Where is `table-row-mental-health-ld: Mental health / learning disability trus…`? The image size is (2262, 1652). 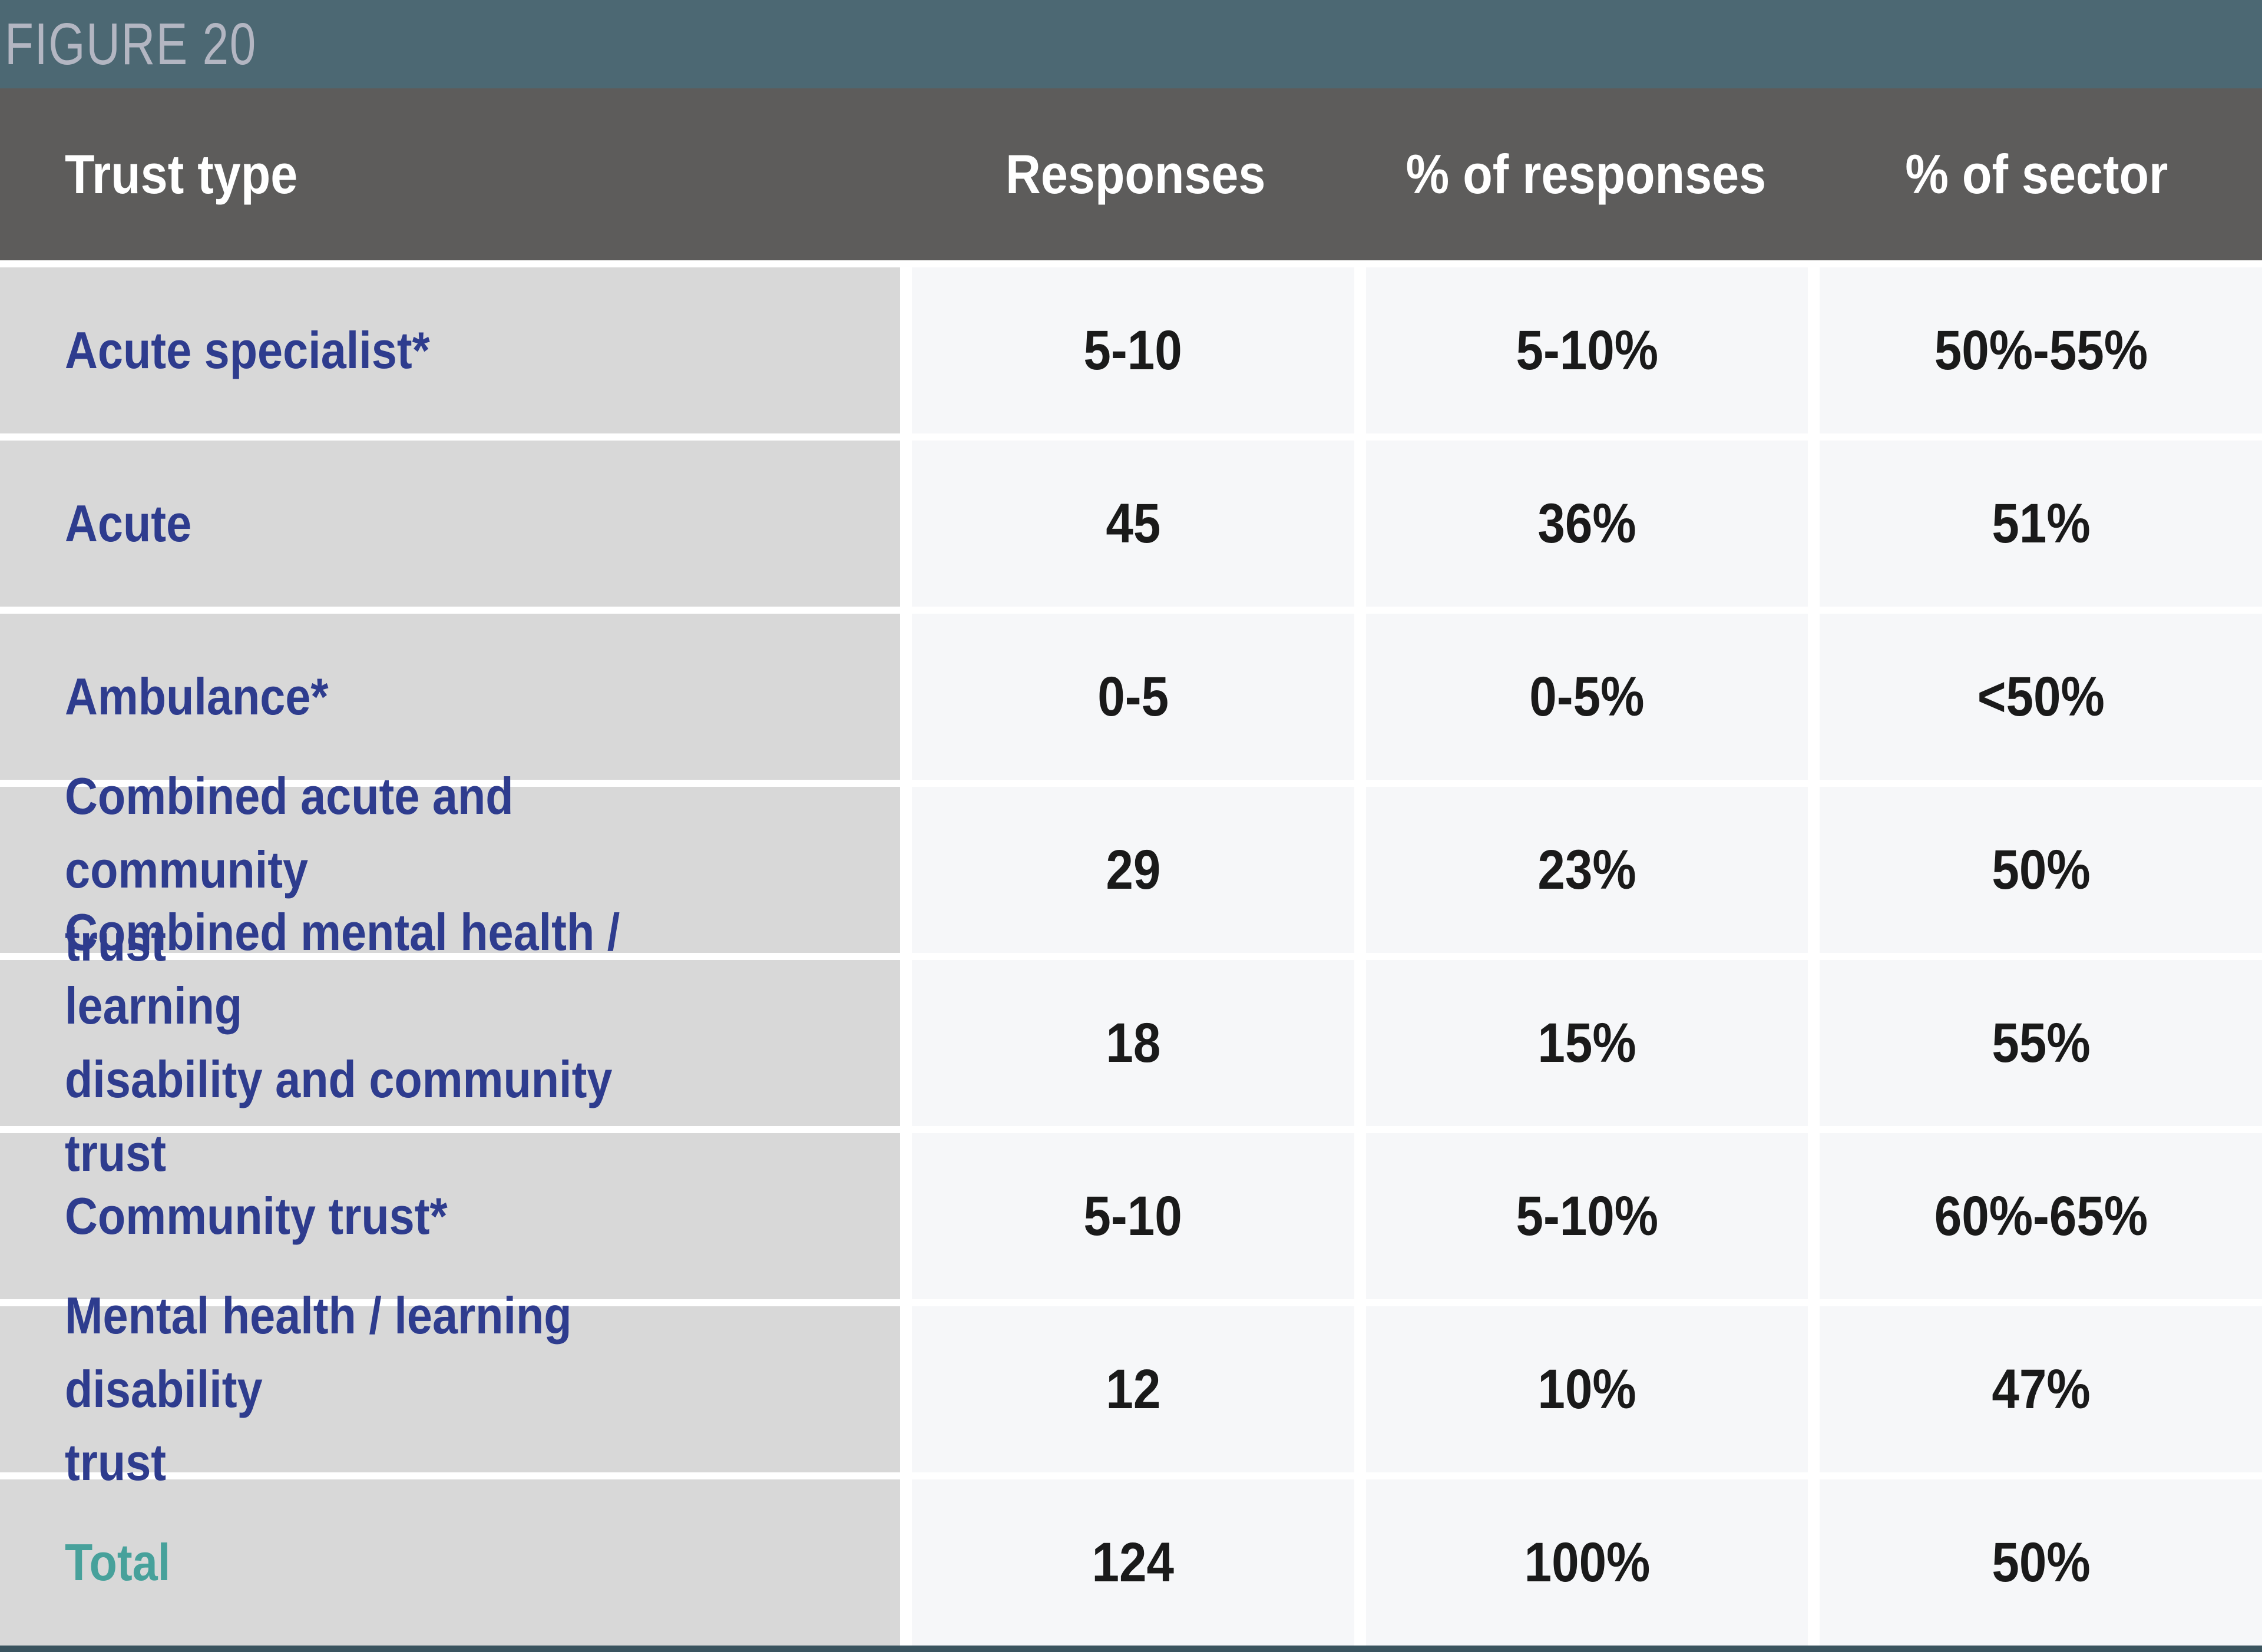 table-row-mental-health-ld: Mental health / learning disability trus… is located at coordinates (1131, 1388).